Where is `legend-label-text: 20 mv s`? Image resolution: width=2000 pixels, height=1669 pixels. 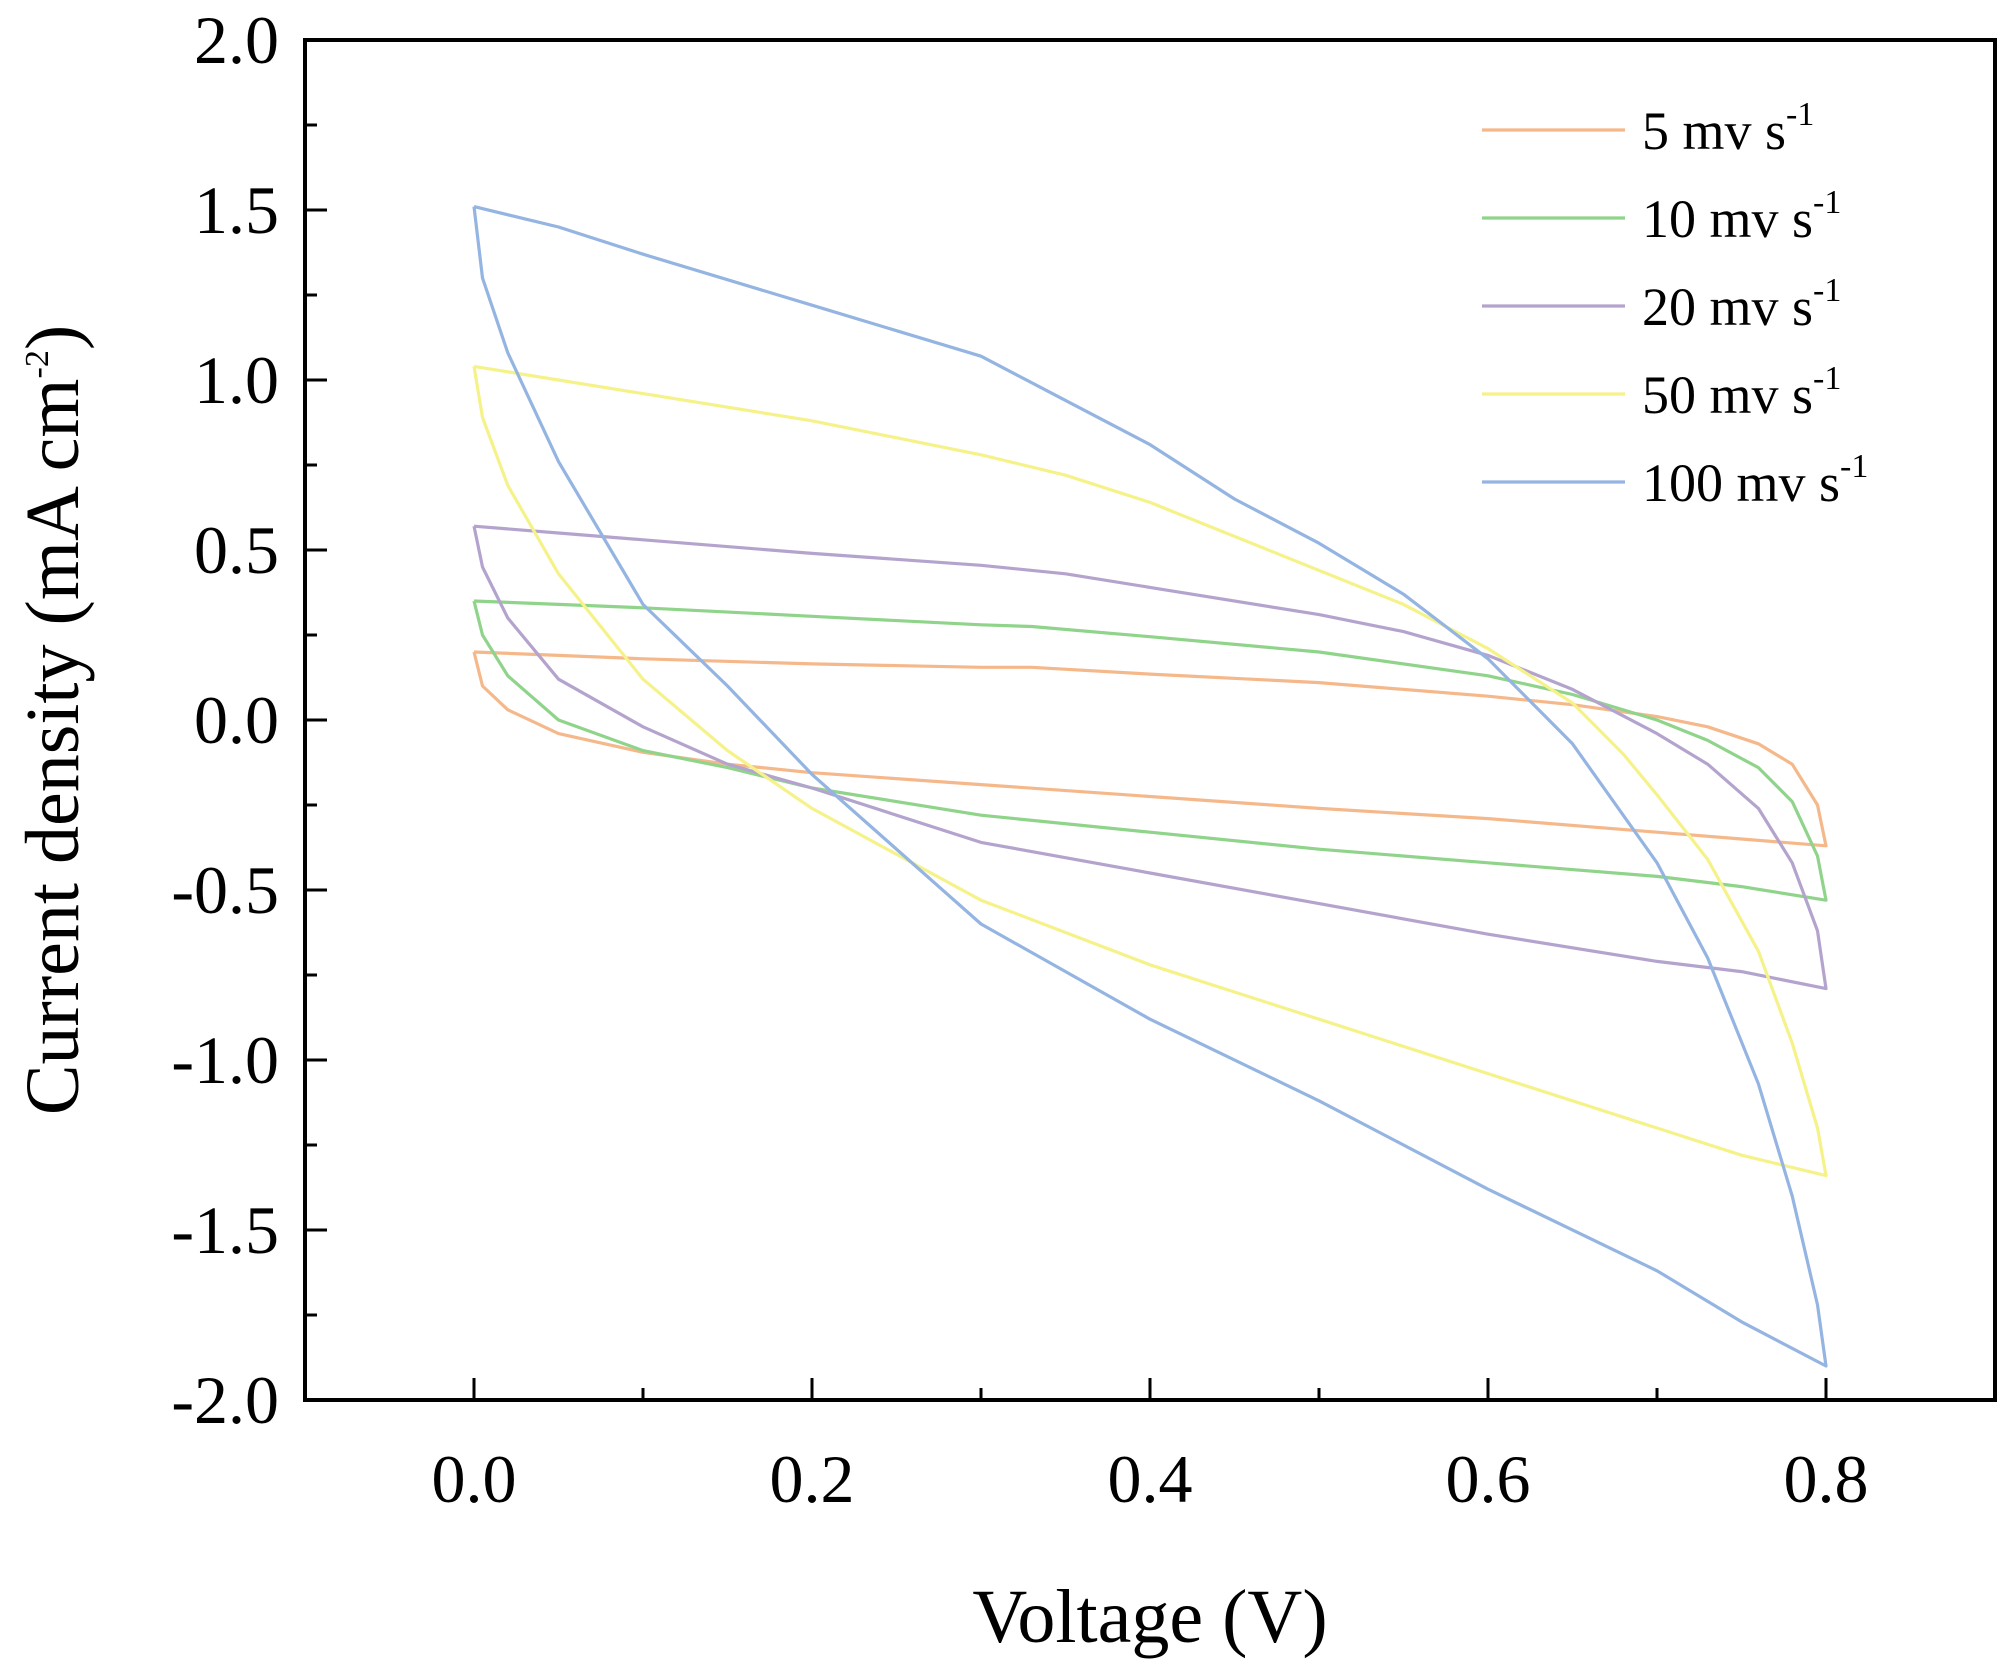 legend-label-text: 20 mv s is located at coordinates (1727, 307).